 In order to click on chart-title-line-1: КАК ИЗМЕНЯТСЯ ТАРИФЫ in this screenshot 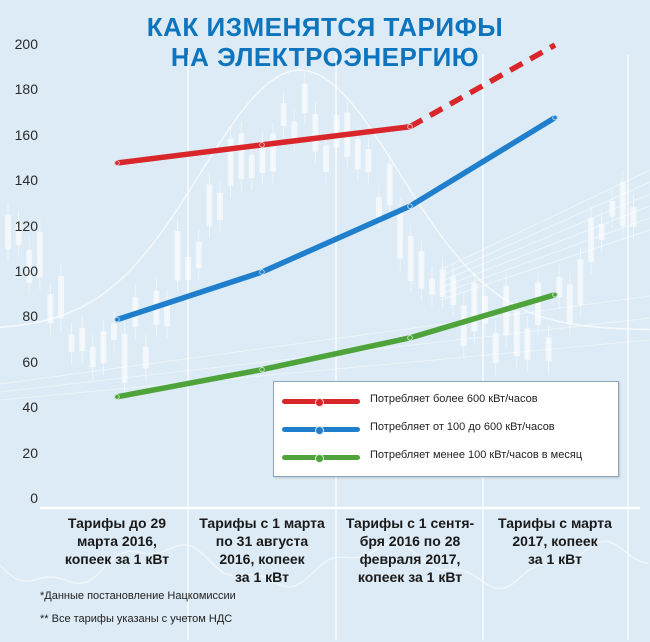, I will do `click(325, 27)`.